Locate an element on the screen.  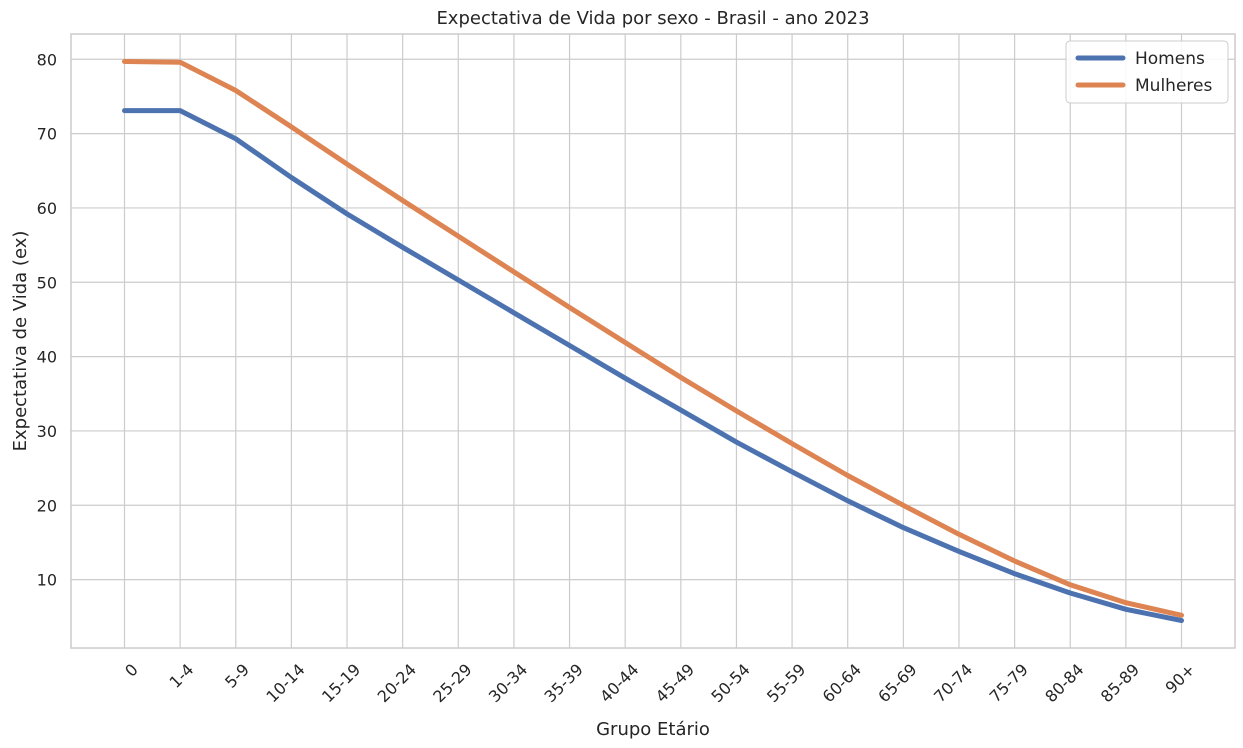
y-tick-label: 10 is located at coordinates (47, 580).